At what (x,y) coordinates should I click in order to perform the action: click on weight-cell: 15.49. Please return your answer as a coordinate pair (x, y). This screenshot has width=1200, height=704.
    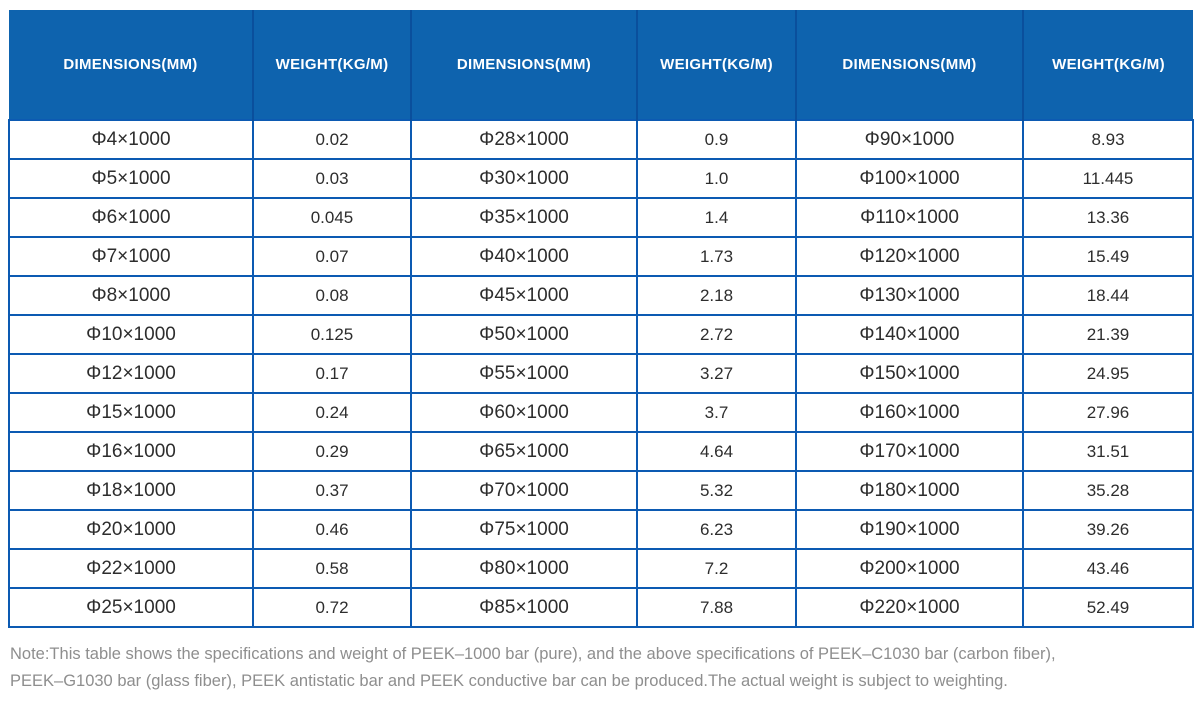
    Looking at the image, I should click on (1108, 256).